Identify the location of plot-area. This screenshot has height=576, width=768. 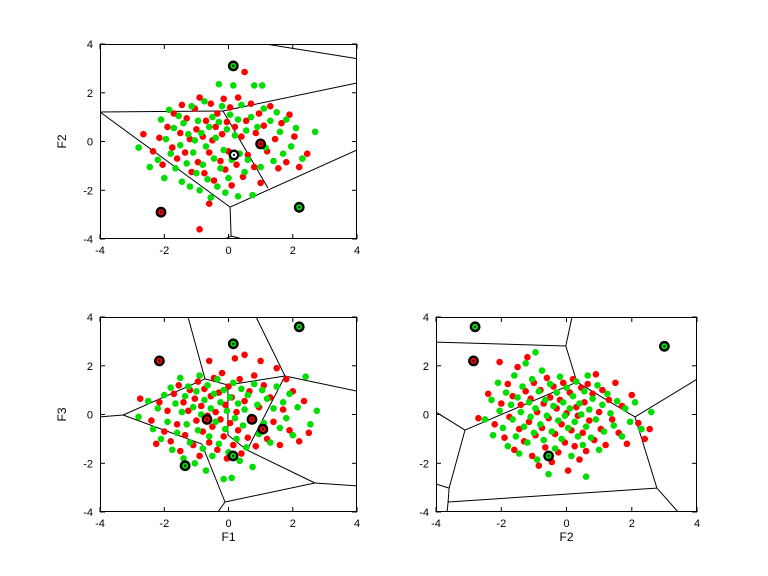
(228, 141).